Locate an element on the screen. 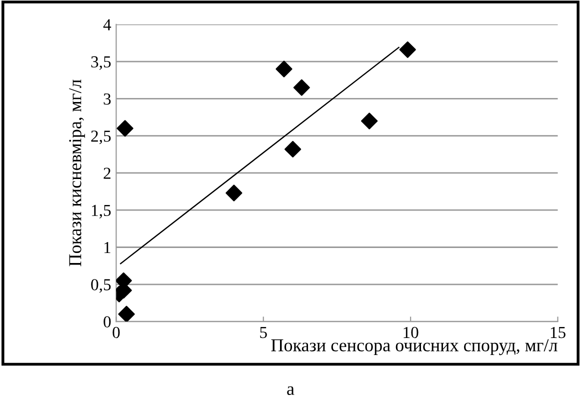 The image size is (581, 407). y-axis-title: Покази кисневміра, мг/л is located at coordinates (77, 173).